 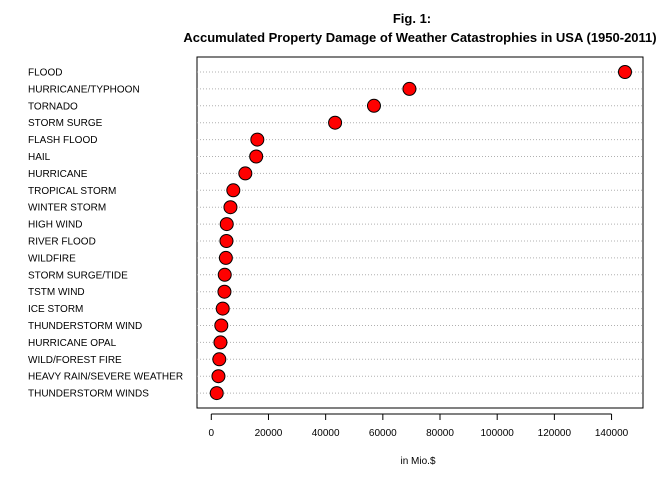 What do you see at coordinates (65, 123) in the screenshot?
I see `category-label: STORM SURGE` at bounding box center [65, 123].